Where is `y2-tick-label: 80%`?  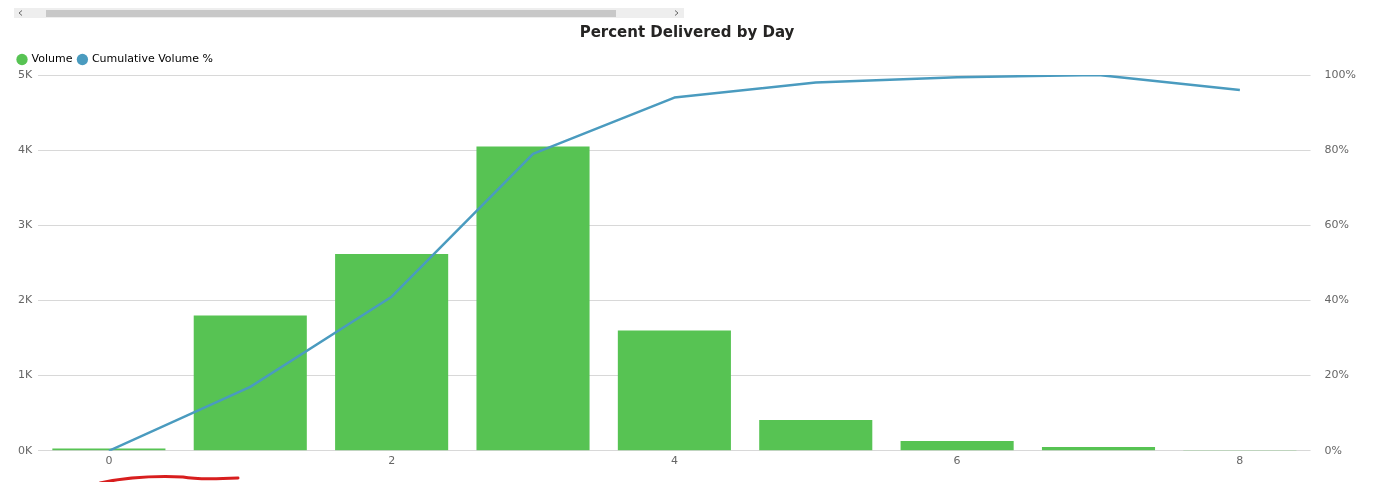
y2-tick-label: 80% is located at coordinates (1337, 150).